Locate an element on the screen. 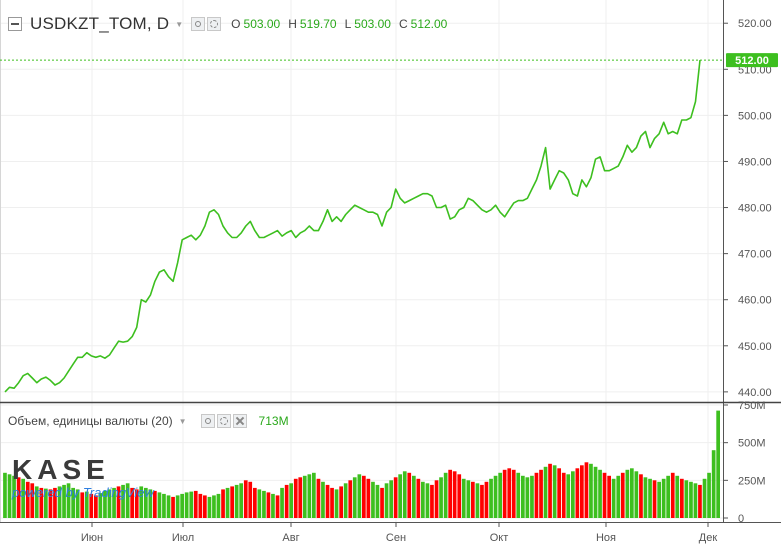  volume-format-icon is located at coordinates (223, 421).